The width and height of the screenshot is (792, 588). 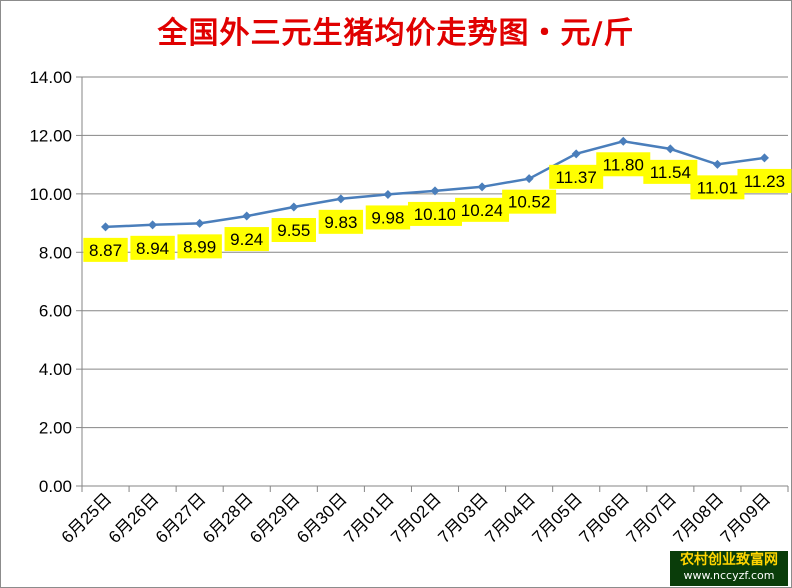 What do you see at coordinates (369, 518) in the screenshot?
I see `x-tick-label: 7月01日` at bounding box center [369, 518].